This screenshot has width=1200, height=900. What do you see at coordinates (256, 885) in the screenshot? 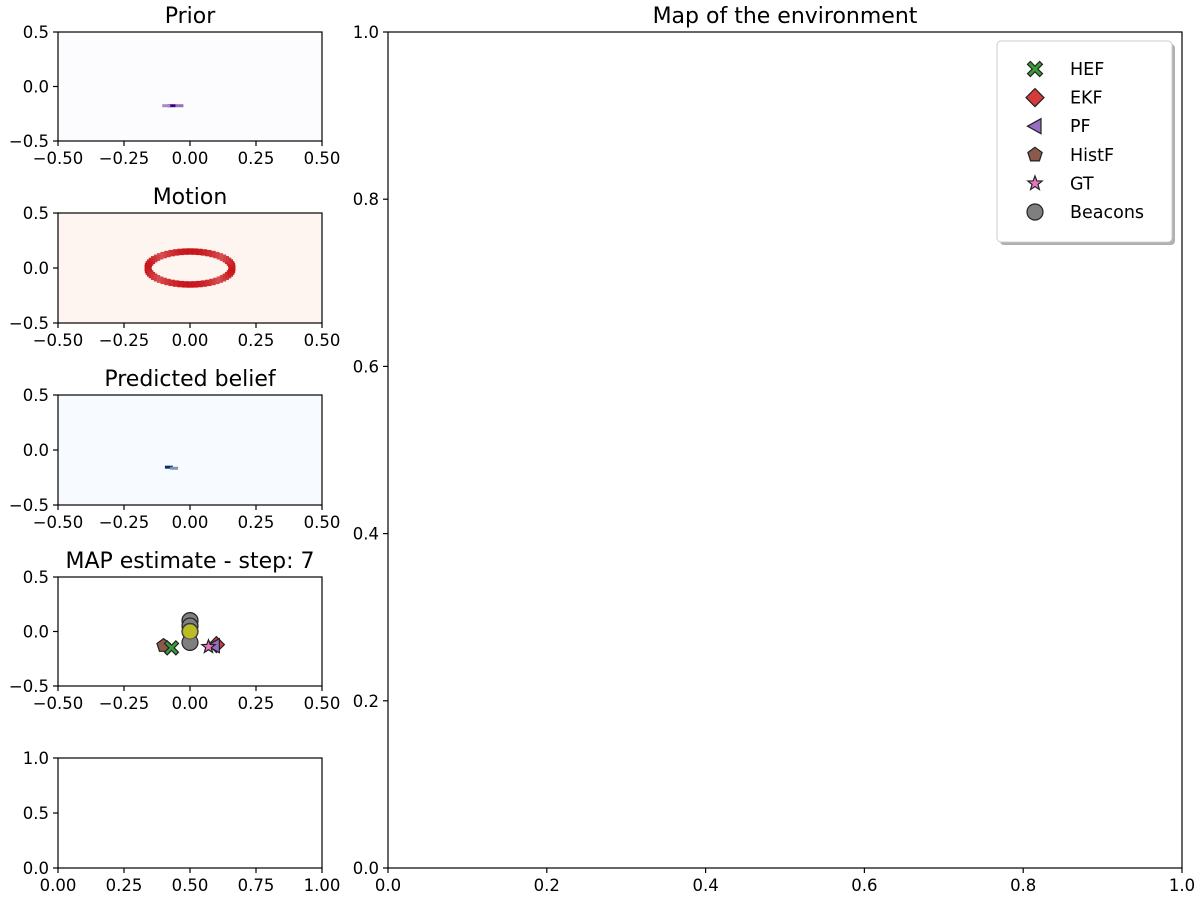
I see `x-tick-label: 0.75` at bounding box center [256, 885].